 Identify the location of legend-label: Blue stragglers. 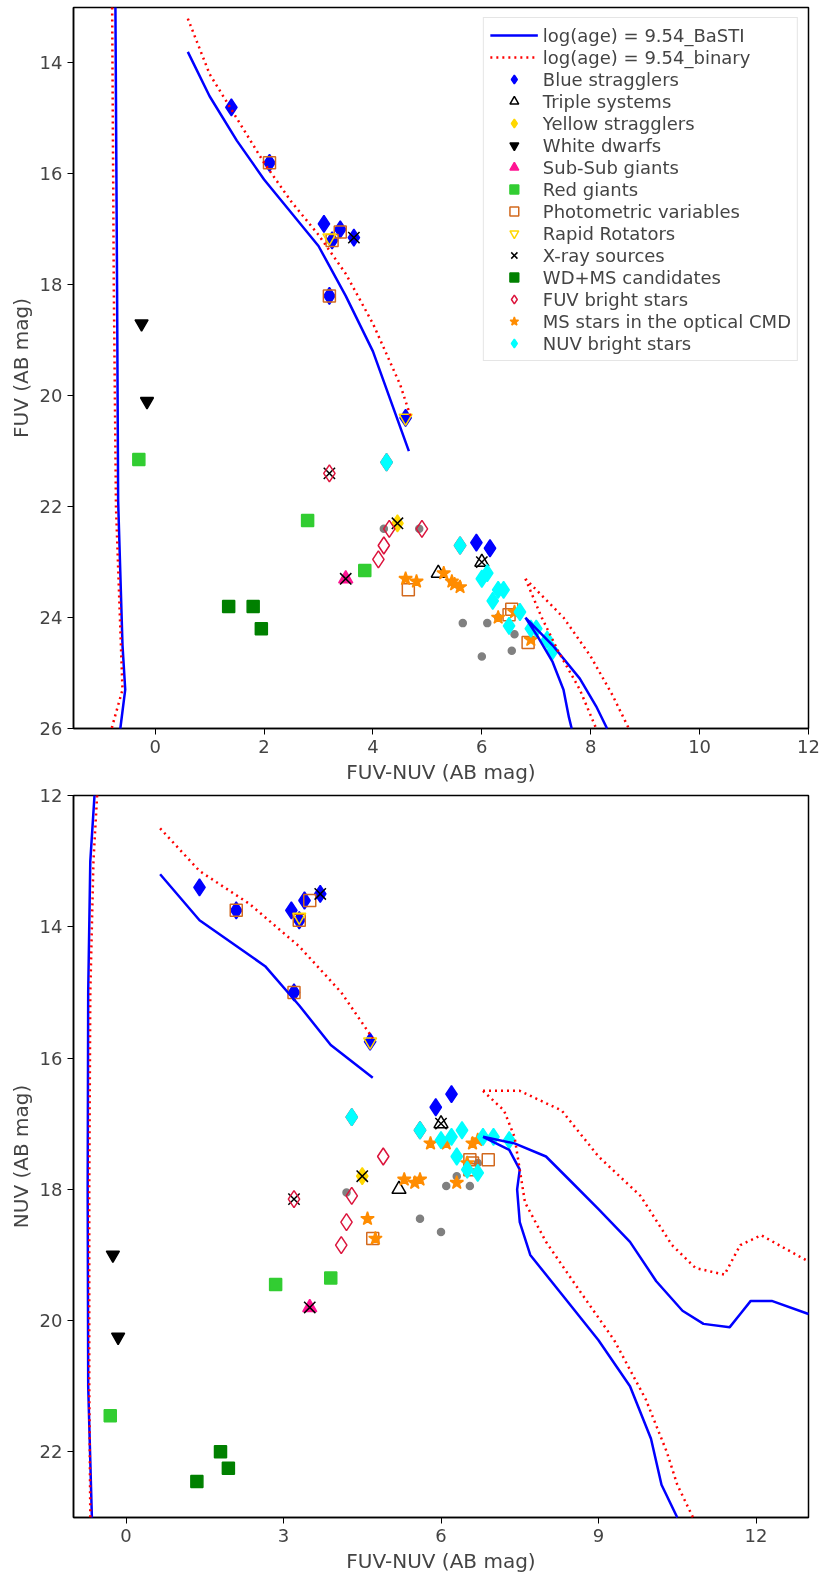
(610, 79).